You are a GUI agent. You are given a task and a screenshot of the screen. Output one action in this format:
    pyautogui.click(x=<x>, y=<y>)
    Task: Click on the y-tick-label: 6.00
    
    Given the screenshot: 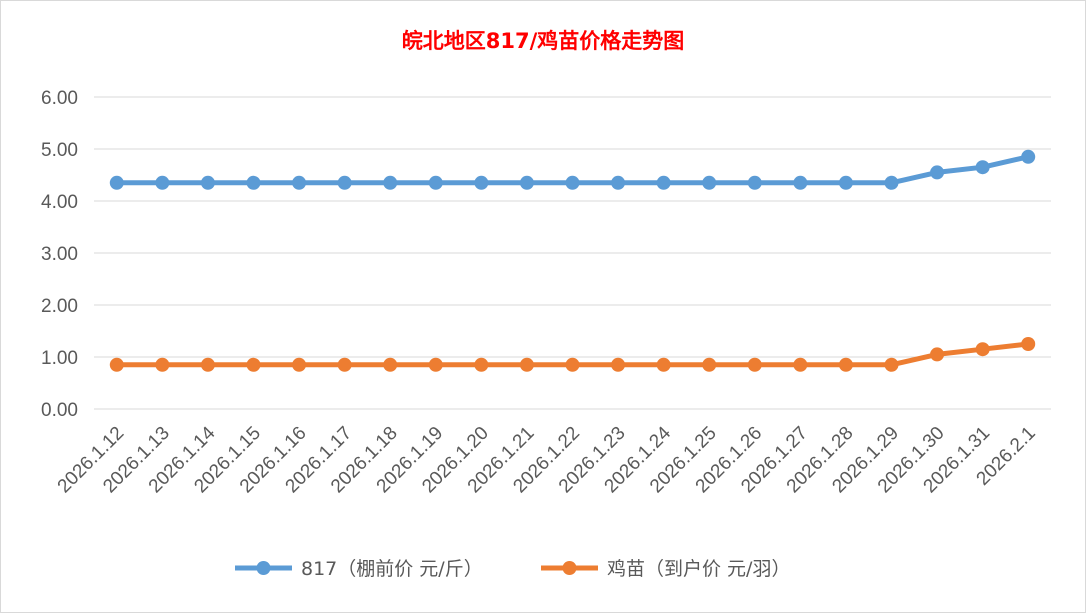 What is the action you would take?
    pyautogui.click(x=59, y=98)
    